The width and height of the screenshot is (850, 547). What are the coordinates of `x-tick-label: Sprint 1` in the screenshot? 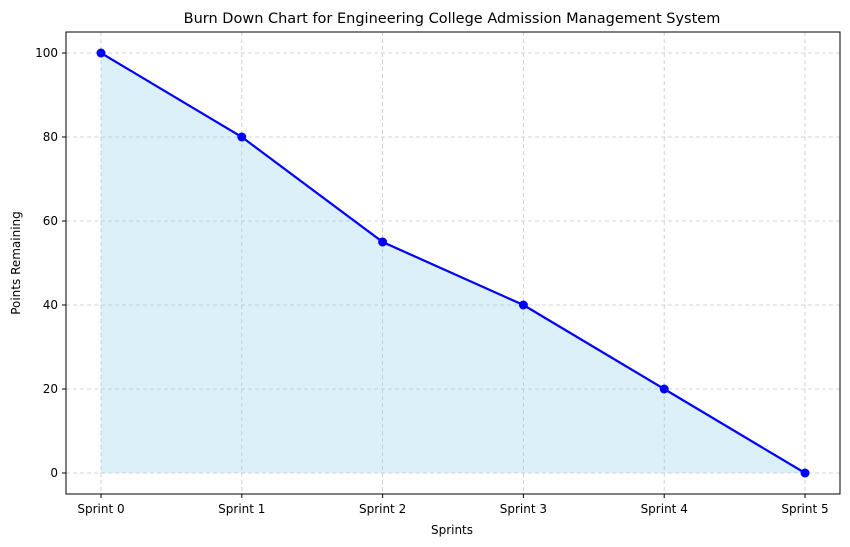 It's located at (241, 509).